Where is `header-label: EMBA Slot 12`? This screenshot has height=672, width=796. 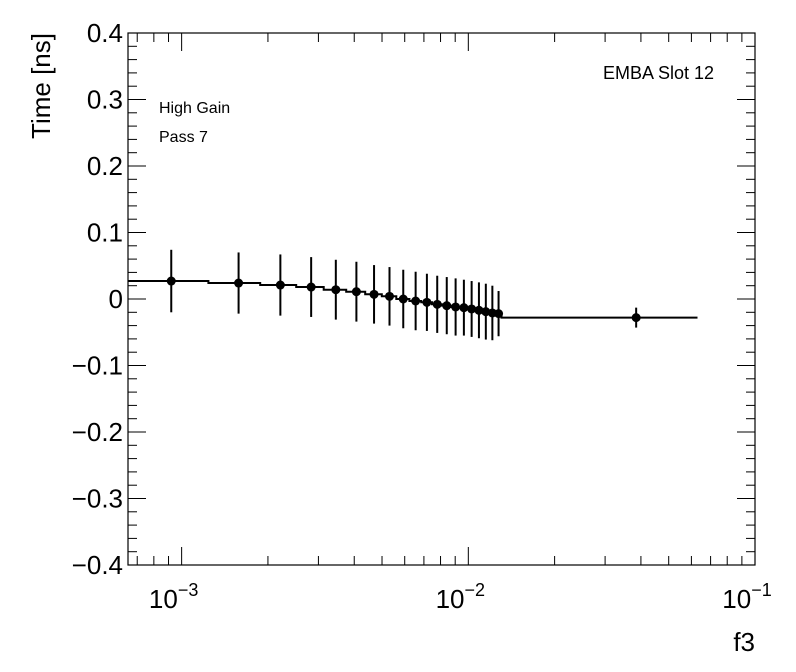
header-label: EMBA Slot 12 is located at coordinates (658, 73).